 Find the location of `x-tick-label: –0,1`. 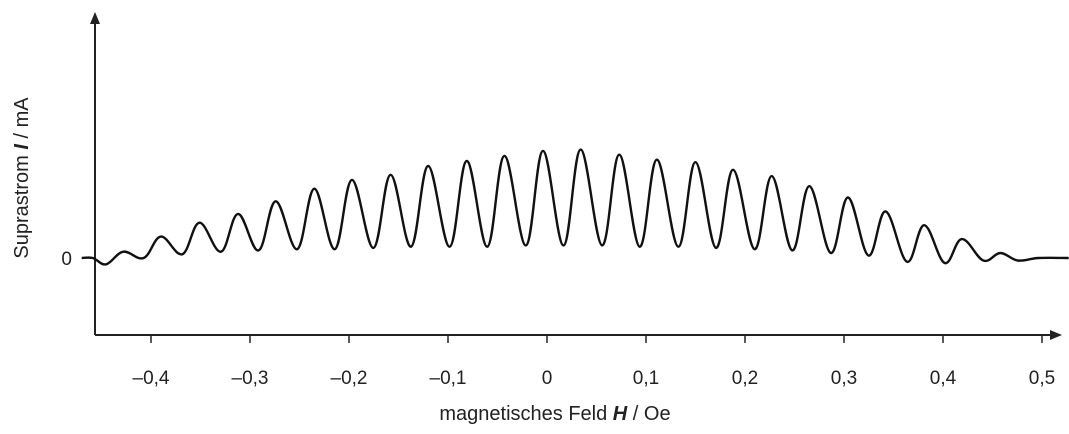

x-tick-label: –0,1 is located at coordinates (448, 378).